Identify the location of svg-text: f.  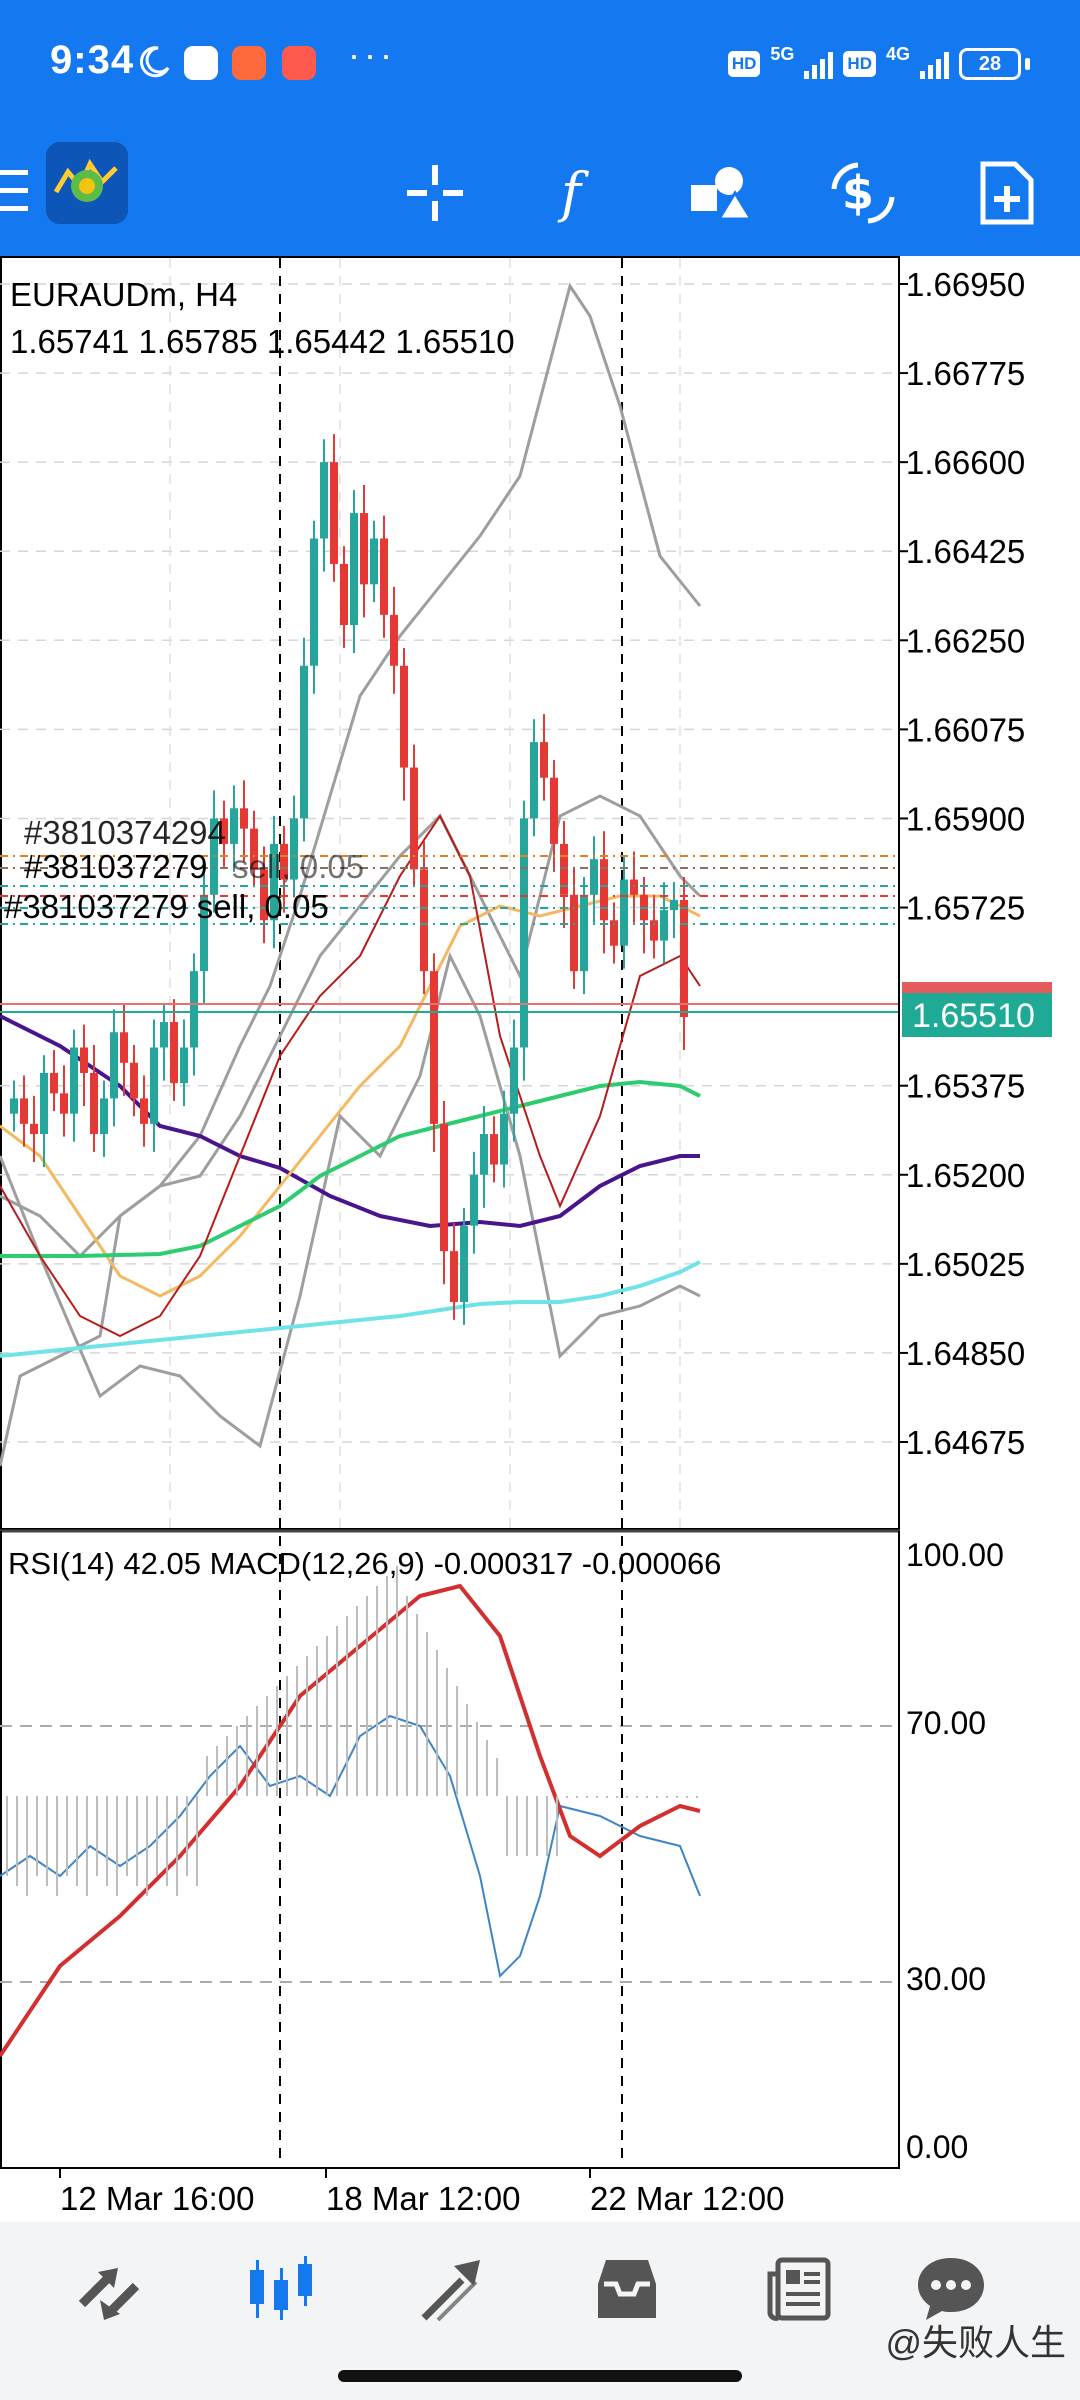
(573, 193).